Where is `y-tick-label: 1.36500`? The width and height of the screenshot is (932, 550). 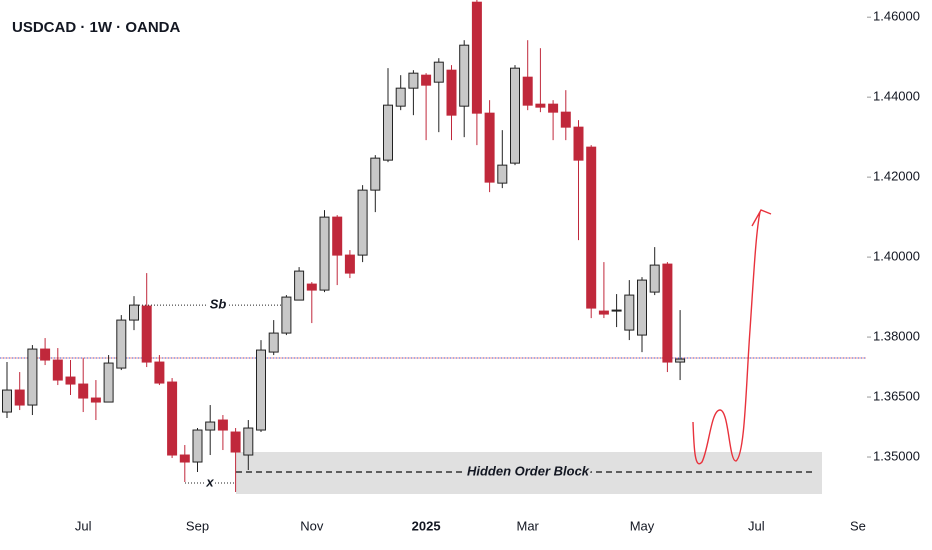
y-tick-label: 1.36500 is located at coordinates (896, 395).